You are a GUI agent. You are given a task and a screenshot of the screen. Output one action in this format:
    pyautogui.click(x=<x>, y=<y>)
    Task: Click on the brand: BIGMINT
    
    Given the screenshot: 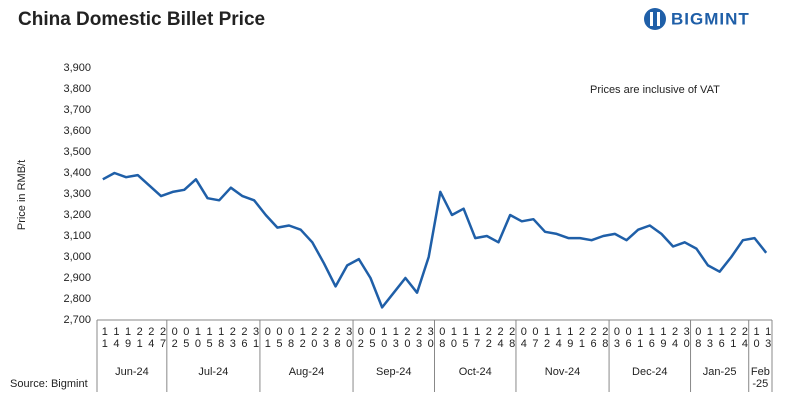 What is the action you would take?
    pyautogui.click(x=710, y=18)
    